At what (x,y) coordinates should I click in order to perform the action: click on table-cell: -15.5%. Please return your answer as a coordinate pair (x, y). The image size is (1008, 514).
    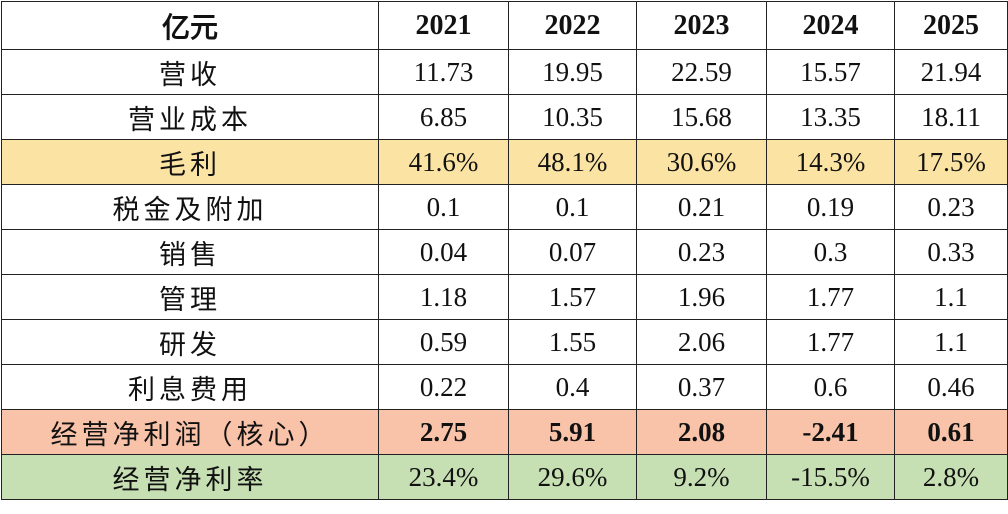
    Looking at the image, I should click on (830, 477).